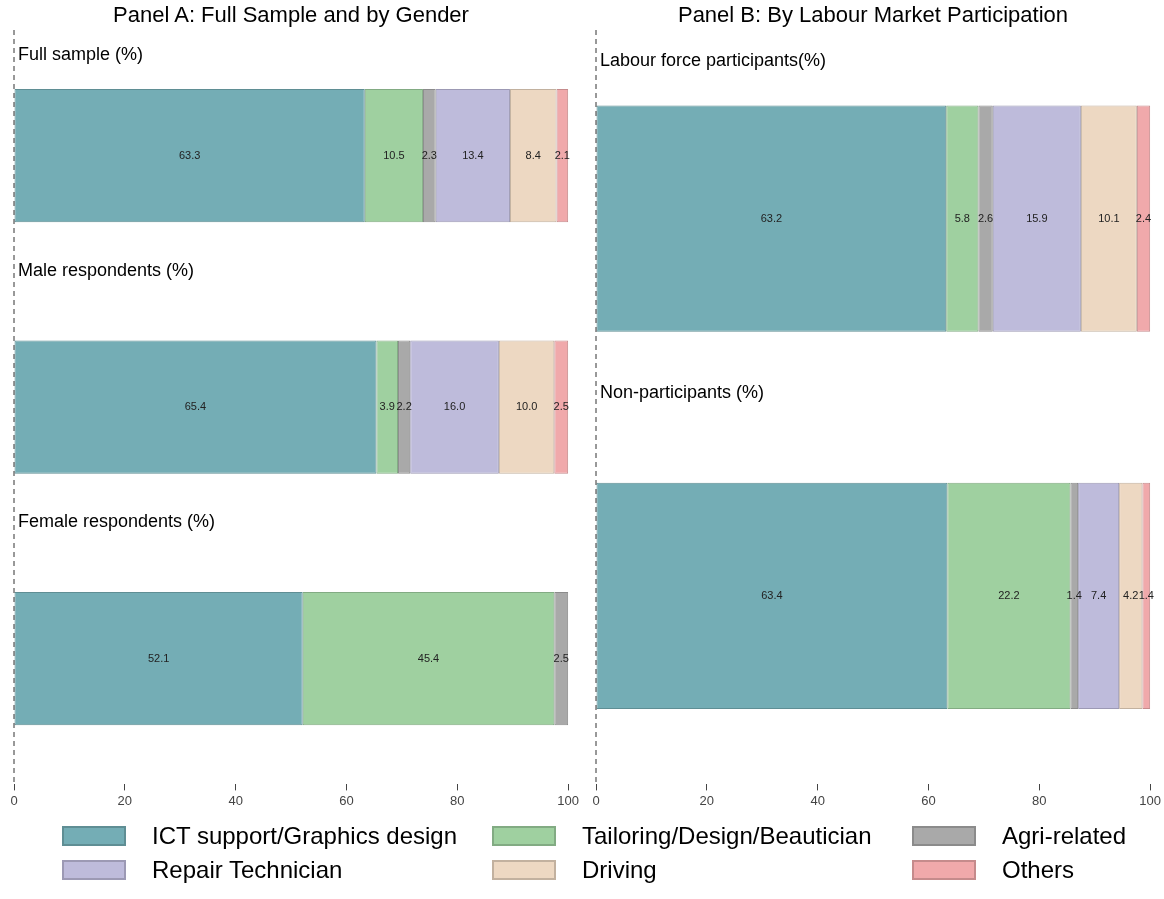 Image resolution: width=1164 pixels, height=899 pixels. What do you see at coordinates (1131, 594) in the screenshot?
I see `data-label: 4.2` at bounding box center [1131, 594].